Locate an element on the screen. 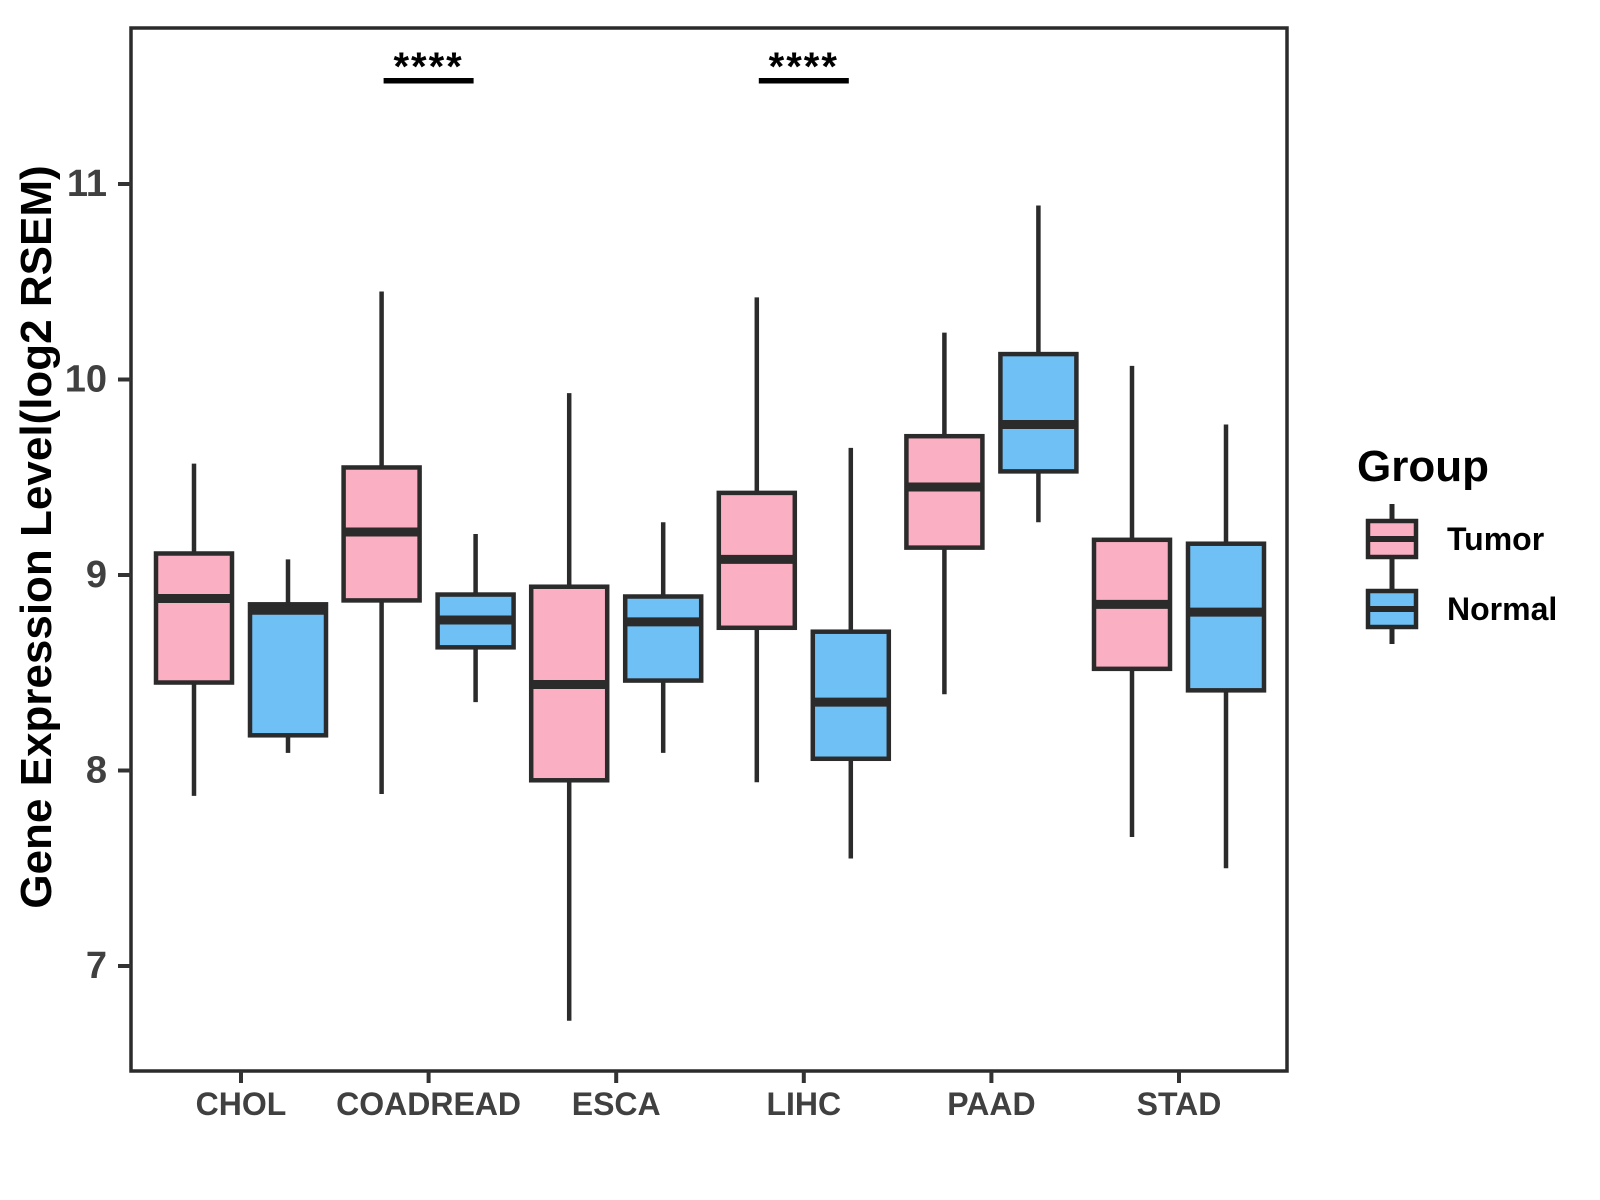  box-lihc-normal is located at coordinates (851, 695).